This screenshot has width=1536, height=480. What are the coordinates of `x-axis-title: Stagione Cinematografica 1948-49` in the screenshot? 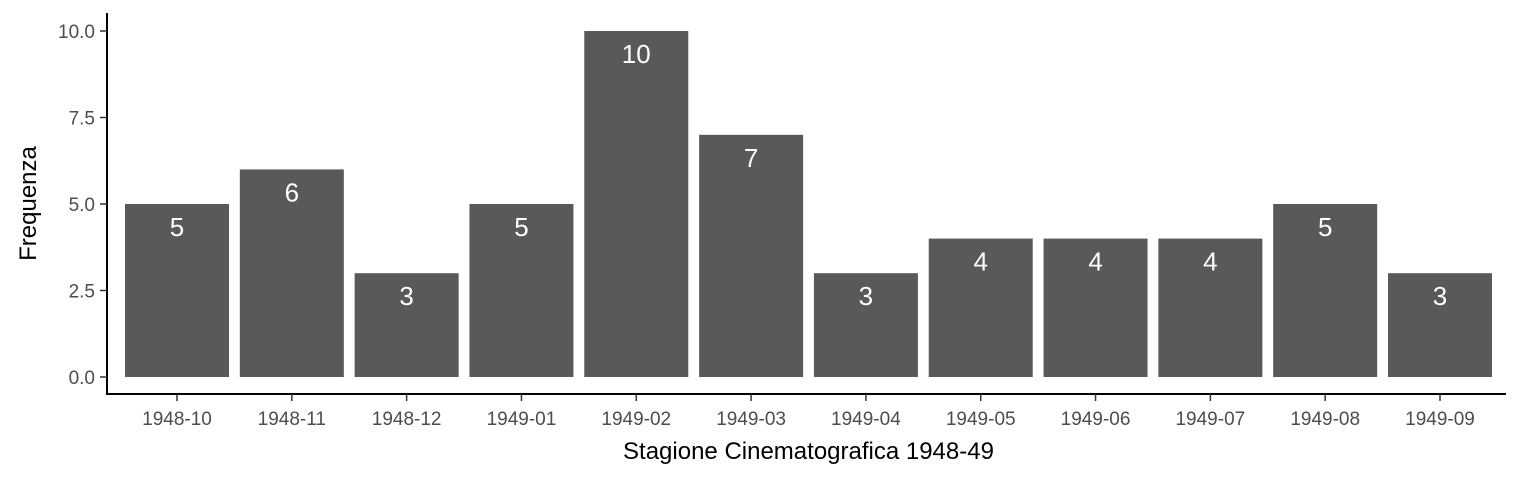 It's located at (808, 451).